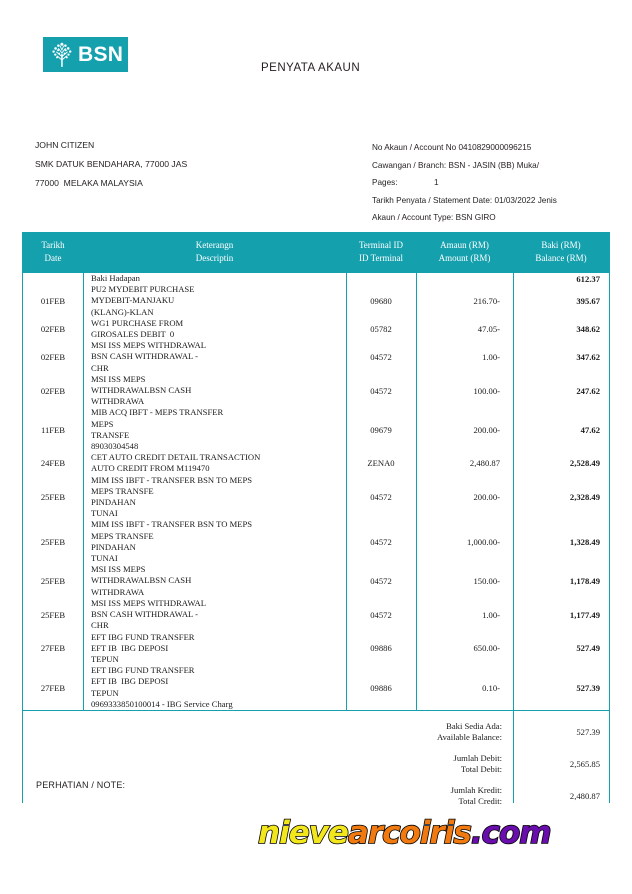  I want to click on cell-date: 11FEB, so click(53, 429).